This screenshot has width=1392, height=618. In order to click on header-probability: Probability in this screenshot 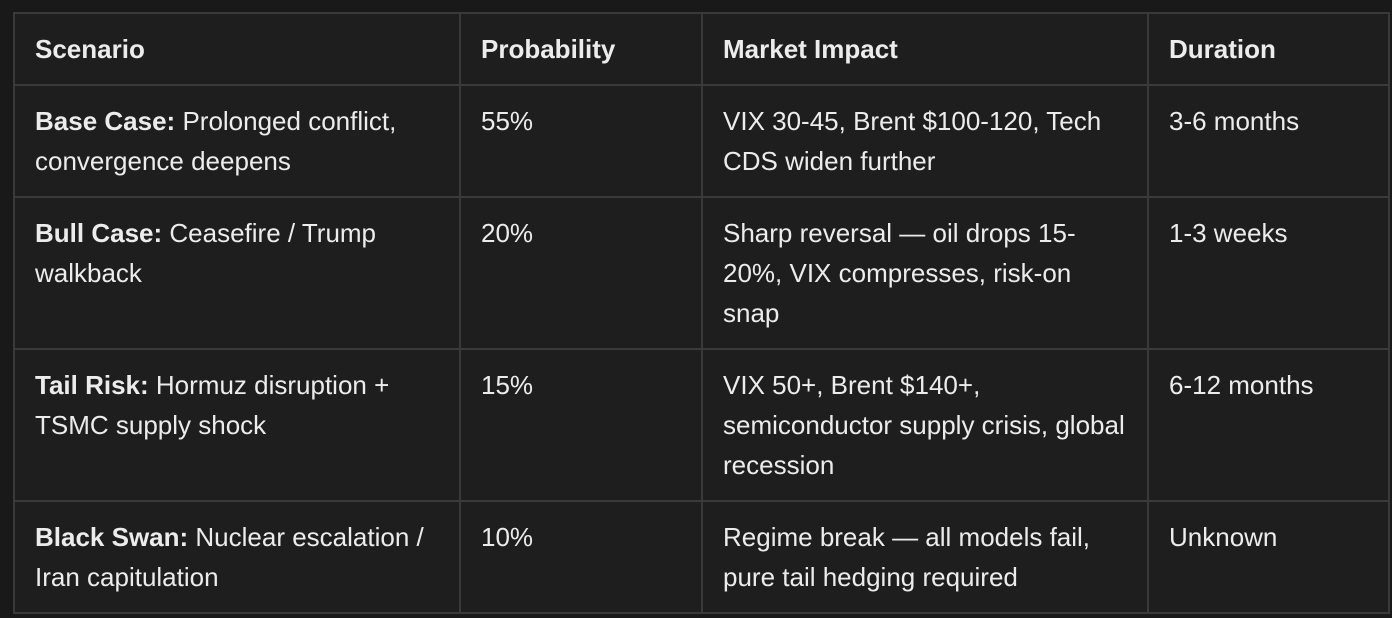, I will do `click(581, 49)`.